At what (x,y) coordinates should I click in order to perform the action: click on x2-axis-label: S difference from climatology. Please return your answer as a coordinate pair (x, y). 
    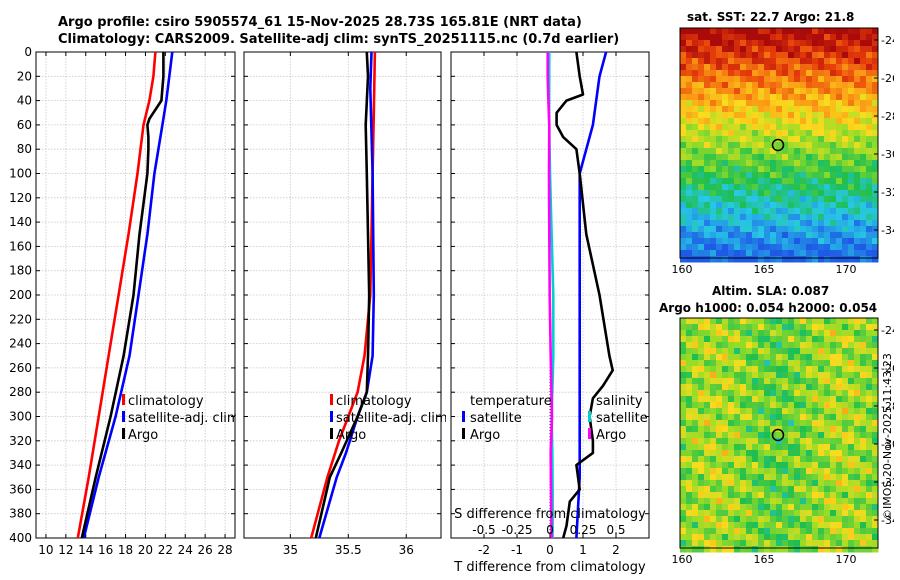
    Looking at the image, I should click on (550, 514).